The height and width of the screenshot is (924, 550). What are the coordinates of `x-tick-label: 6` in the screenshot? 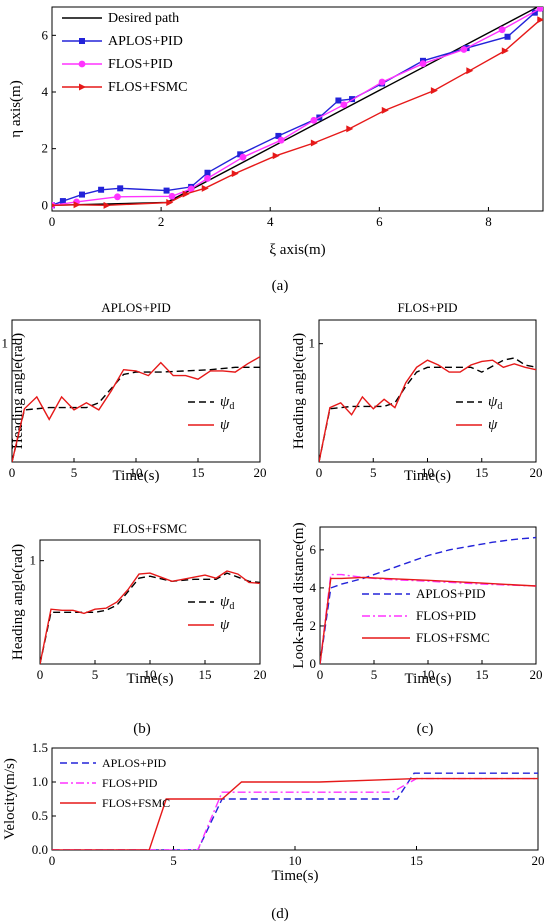 It's located at (379, 221).